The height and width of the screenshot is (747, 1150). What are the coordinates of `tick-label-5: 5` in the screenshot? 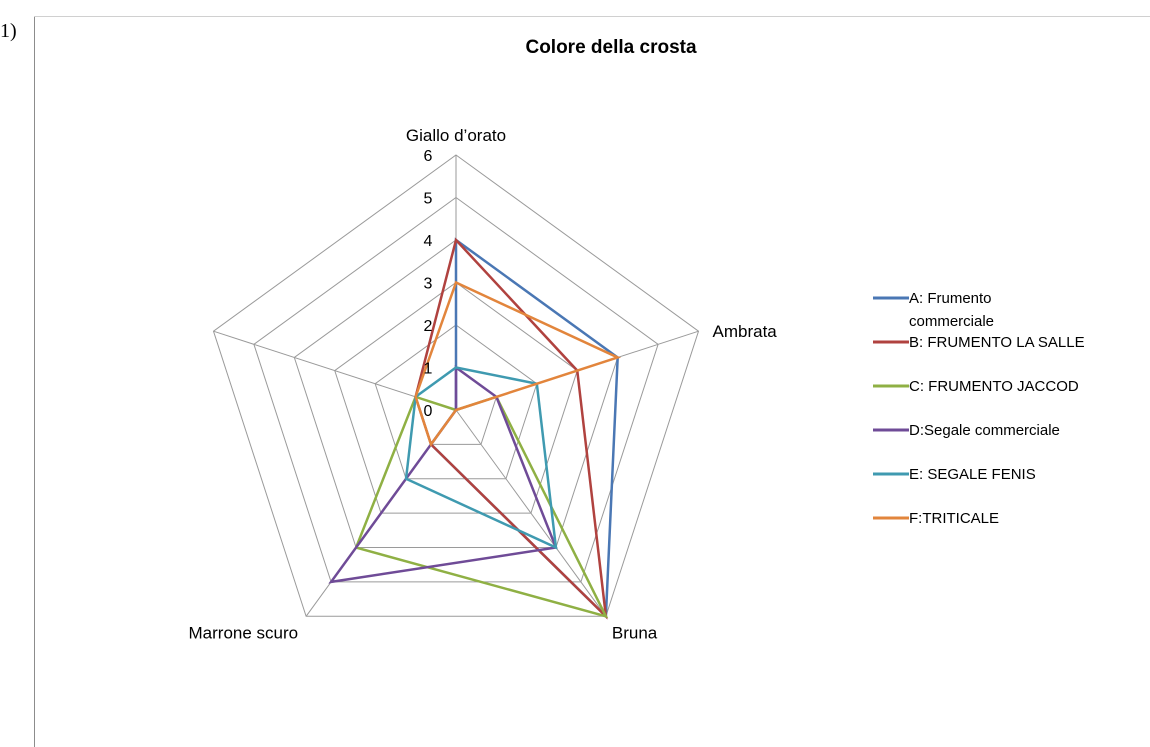 It's located at (428, 199).